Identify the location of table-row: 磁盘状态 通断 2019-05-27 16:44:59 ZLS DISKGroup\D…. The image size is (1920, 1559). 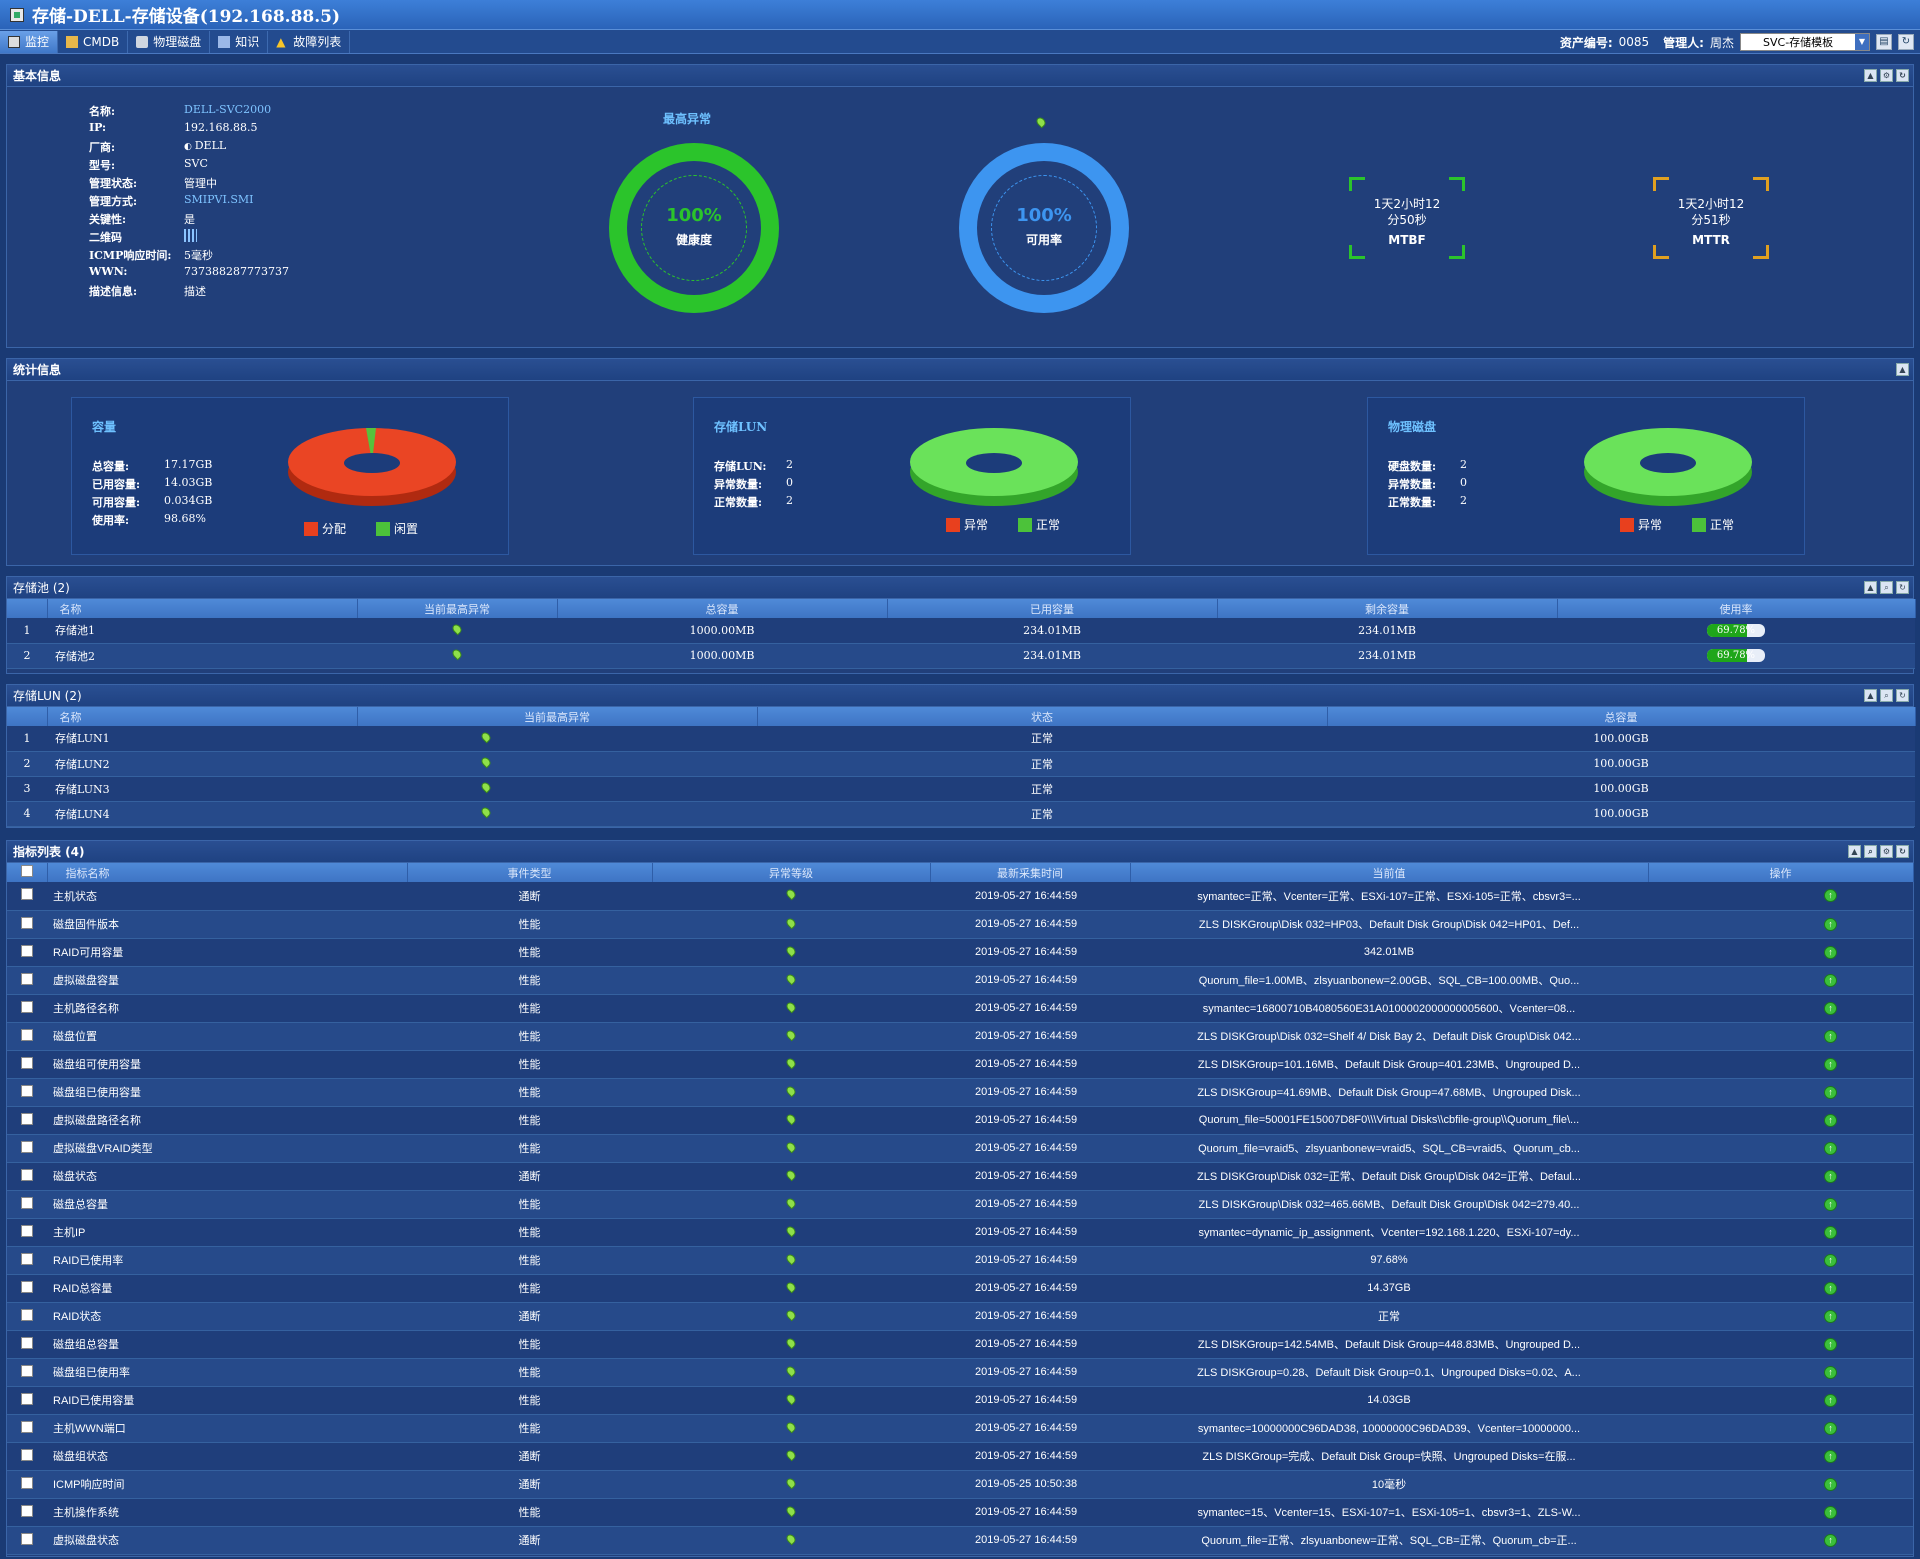
(960, 1176).